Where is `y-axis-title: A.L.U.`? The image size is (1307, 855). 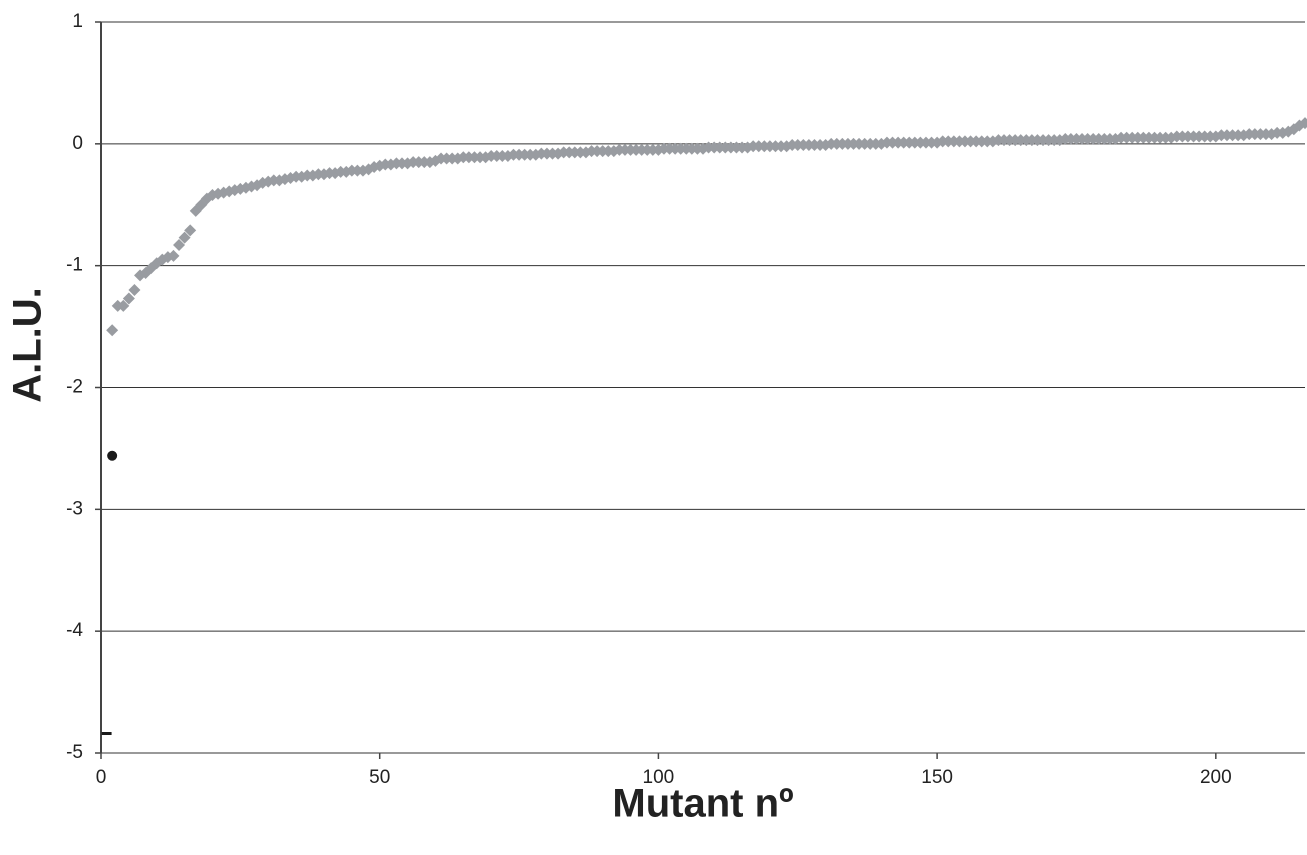 y-axis-title: A.L.U. is located at coordinates (28, 345).